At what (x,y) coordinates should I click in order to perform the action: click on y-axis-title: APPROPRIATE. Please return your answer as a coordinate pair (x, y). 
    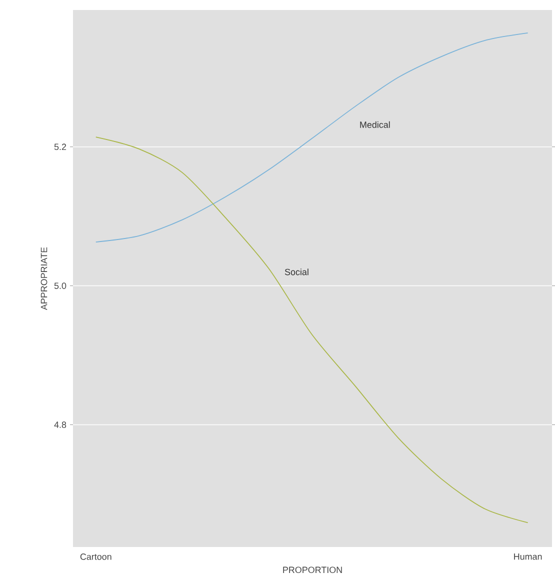
    Looking at the image, I should click on (44, 278).